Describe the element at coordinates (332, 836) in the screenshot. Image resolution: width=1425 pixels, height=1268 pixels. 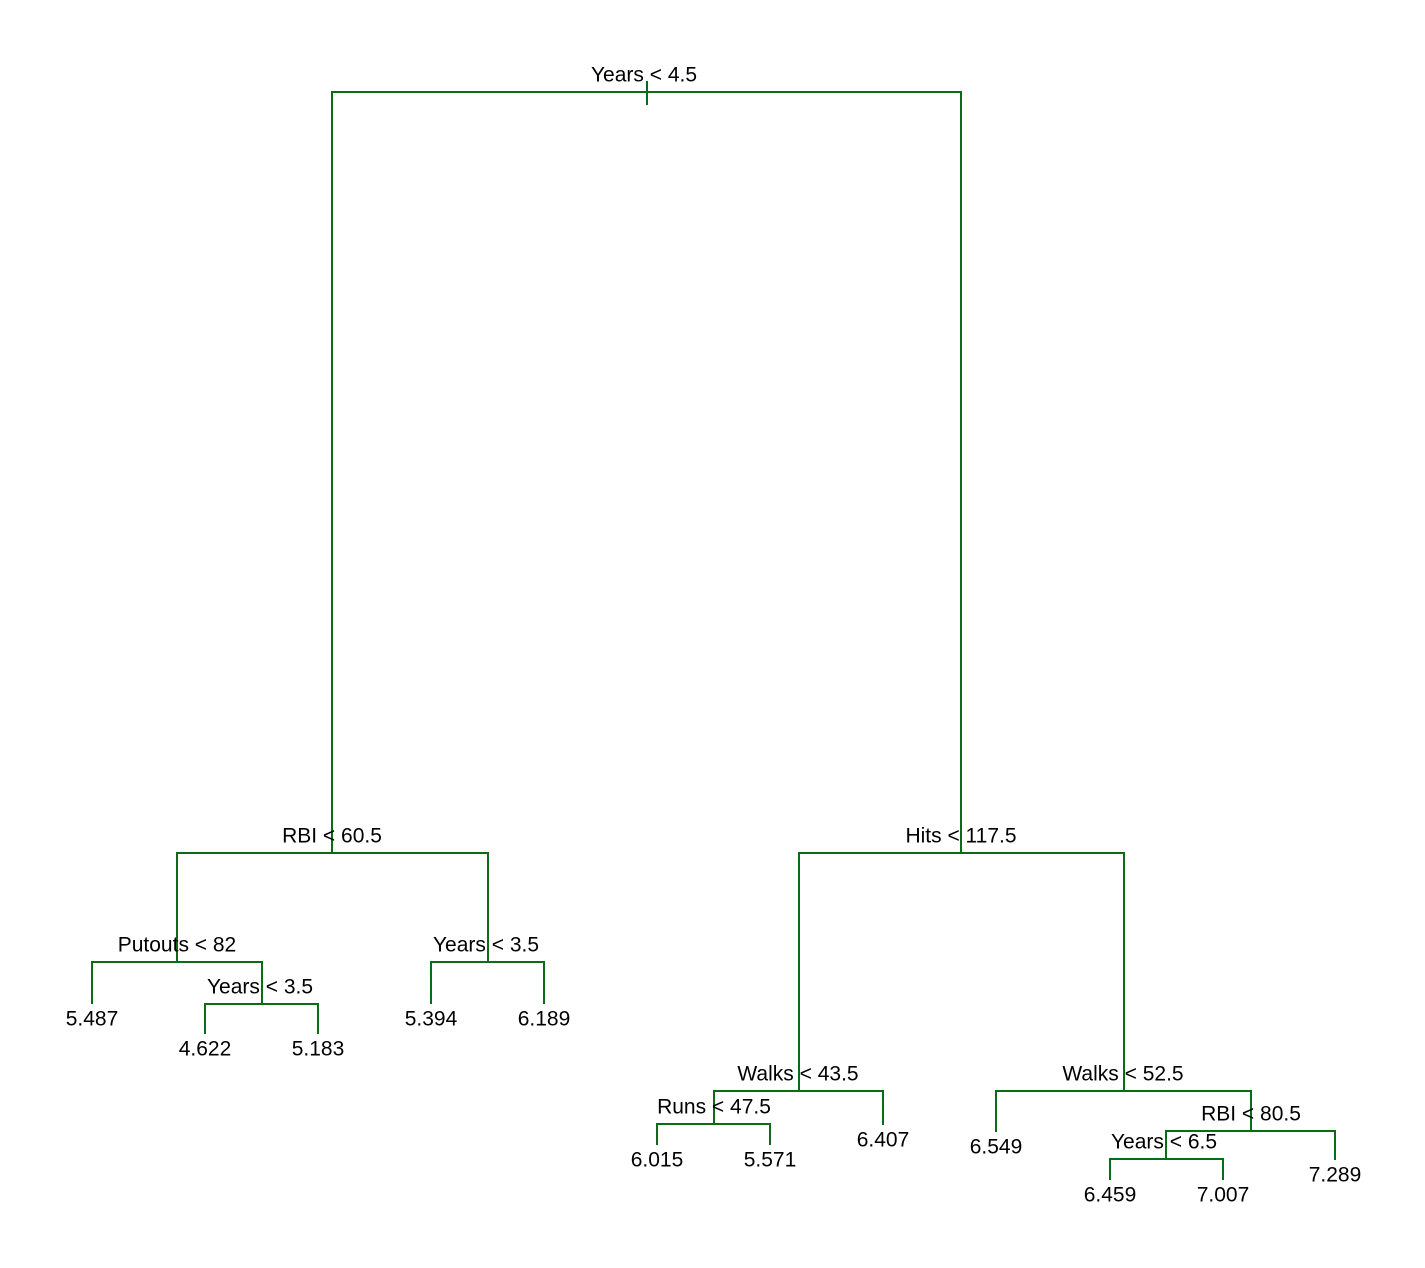
I see `split-label: RBI < 60.5` at that location.